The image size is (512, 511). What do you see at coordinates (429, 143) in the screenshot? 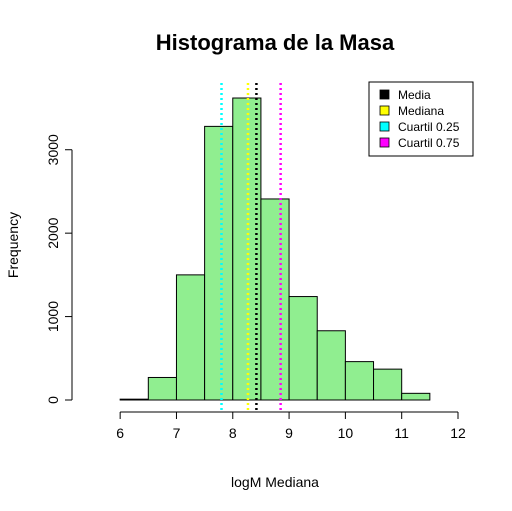
I see `legend-label: Cuartil 0.75` at bounding box center [429, 143].